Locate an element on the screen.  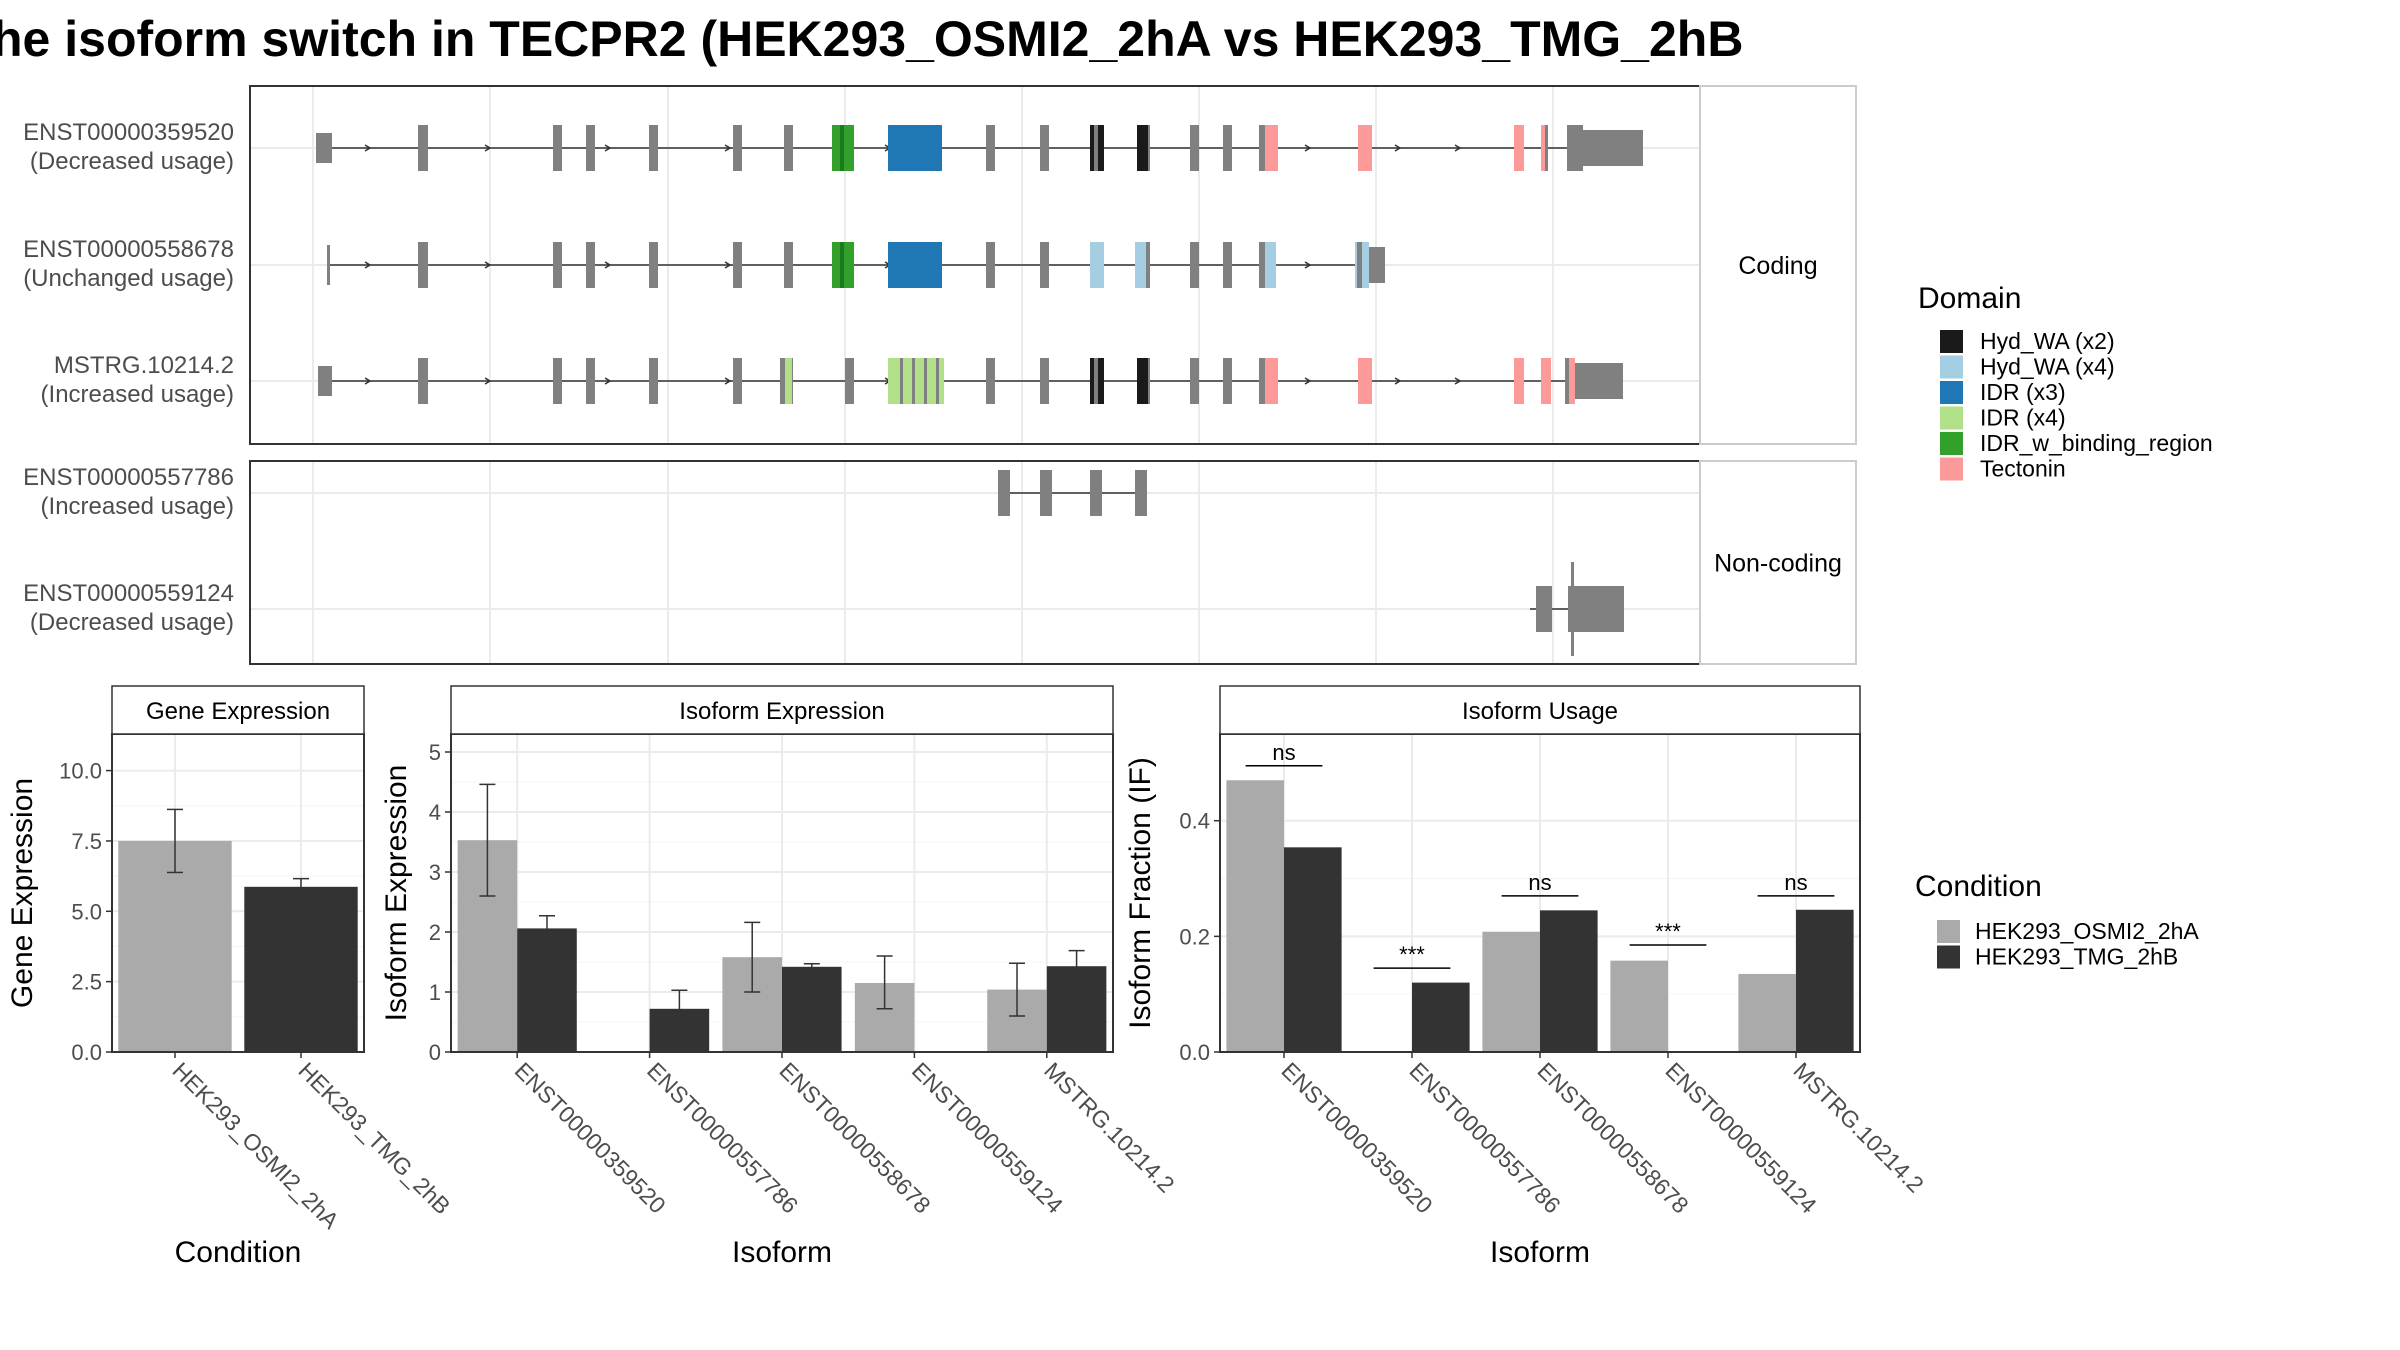
x-axis-title: Condition is located at coordinates (238, 1252).